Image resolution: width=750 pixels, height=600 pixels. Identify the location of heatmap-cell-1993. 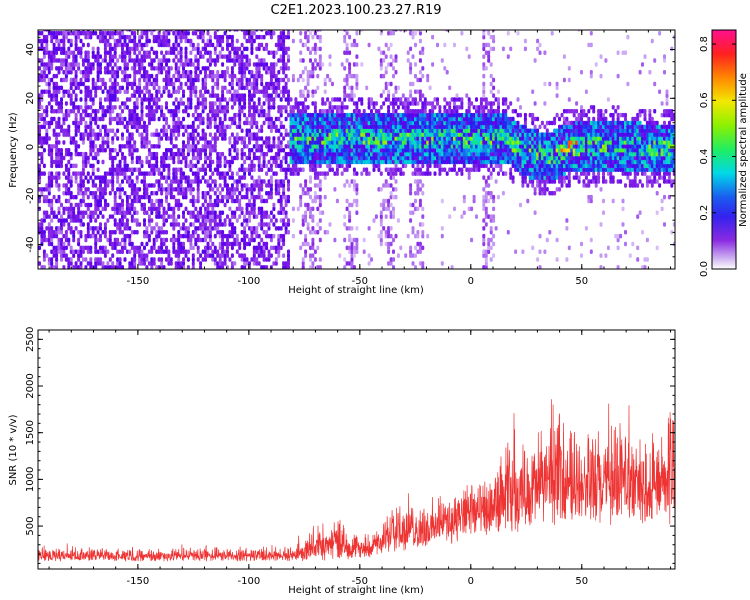
(181, 205).